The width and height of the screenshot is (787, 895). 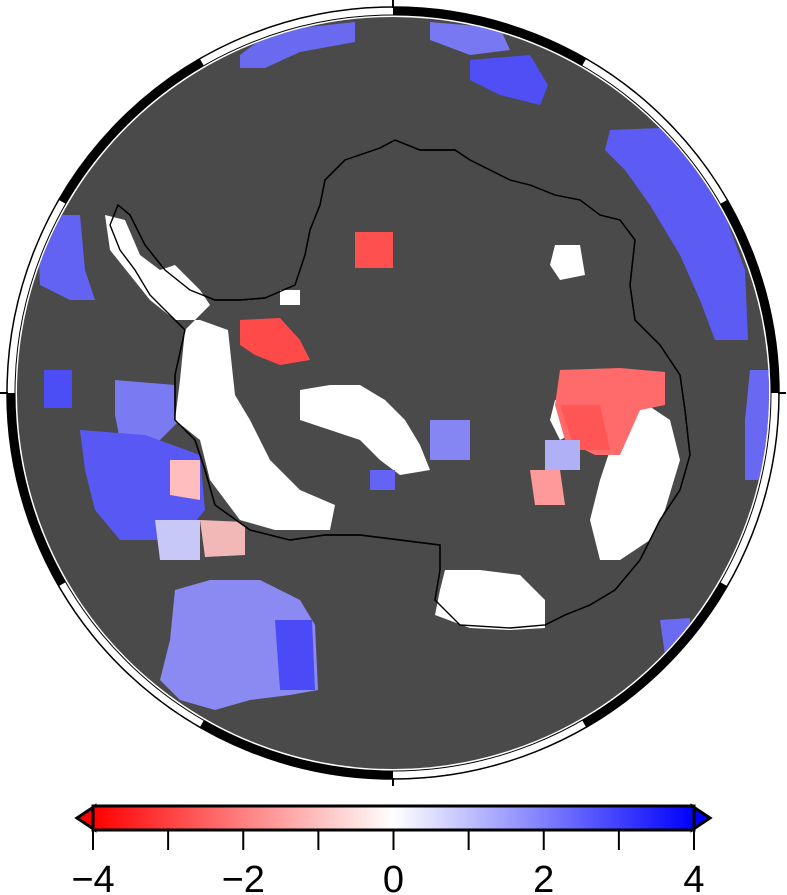 What do you see at coordinates (393, 840) in the screenshot?
I see `colorbar-ticks` at bounding box center [393, 840].